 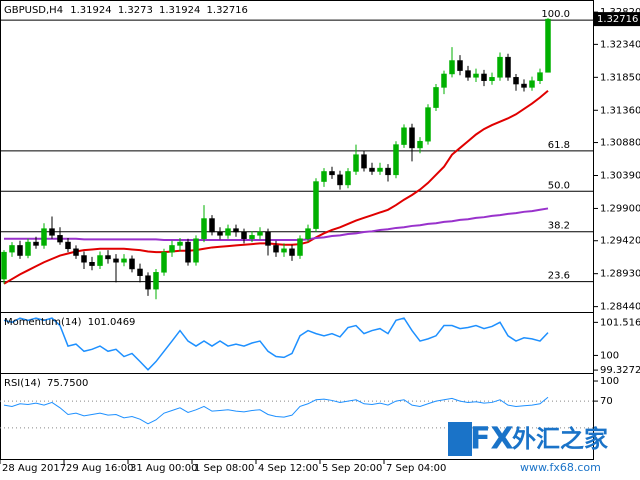 I want to click on x-tick-label: 4 Sep 12:00, so click(x=288, y=468).